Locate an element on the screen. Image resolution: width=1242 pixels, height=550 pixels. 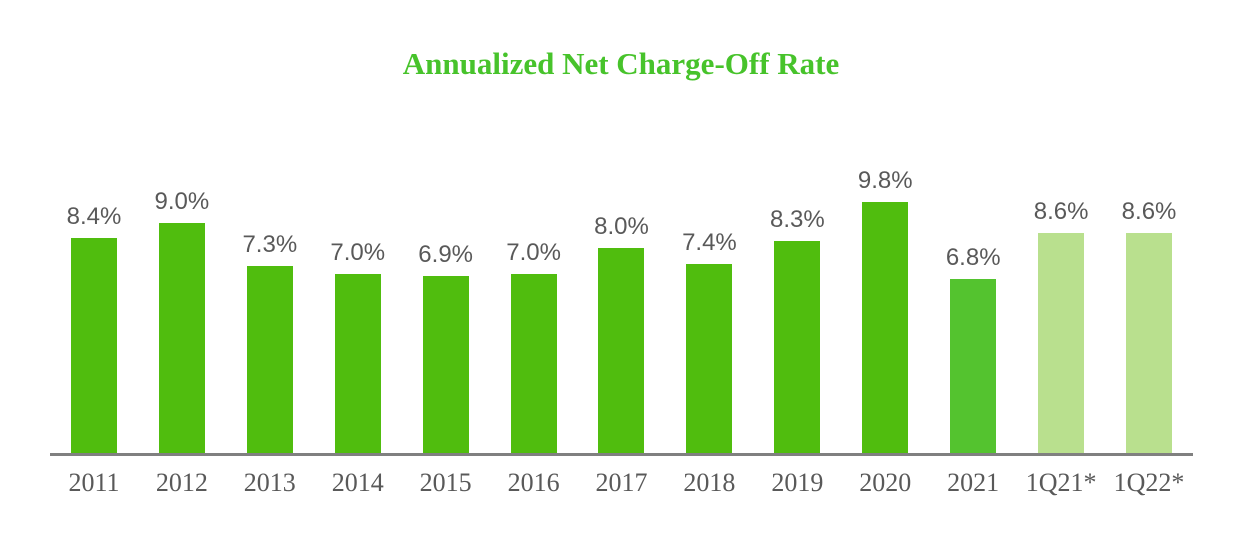
bar-column-2020: 9.8% is located at coordinates (885, 226).